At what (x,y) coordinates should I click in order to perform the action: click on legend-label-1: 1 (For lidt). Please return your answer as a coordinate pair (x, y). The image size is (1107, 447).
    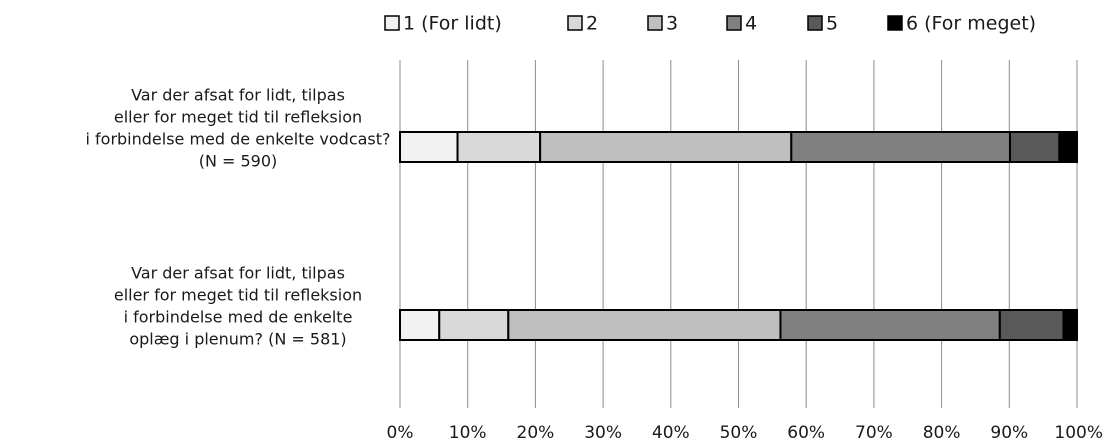
    Looking at the image, I should click on (452, 24).